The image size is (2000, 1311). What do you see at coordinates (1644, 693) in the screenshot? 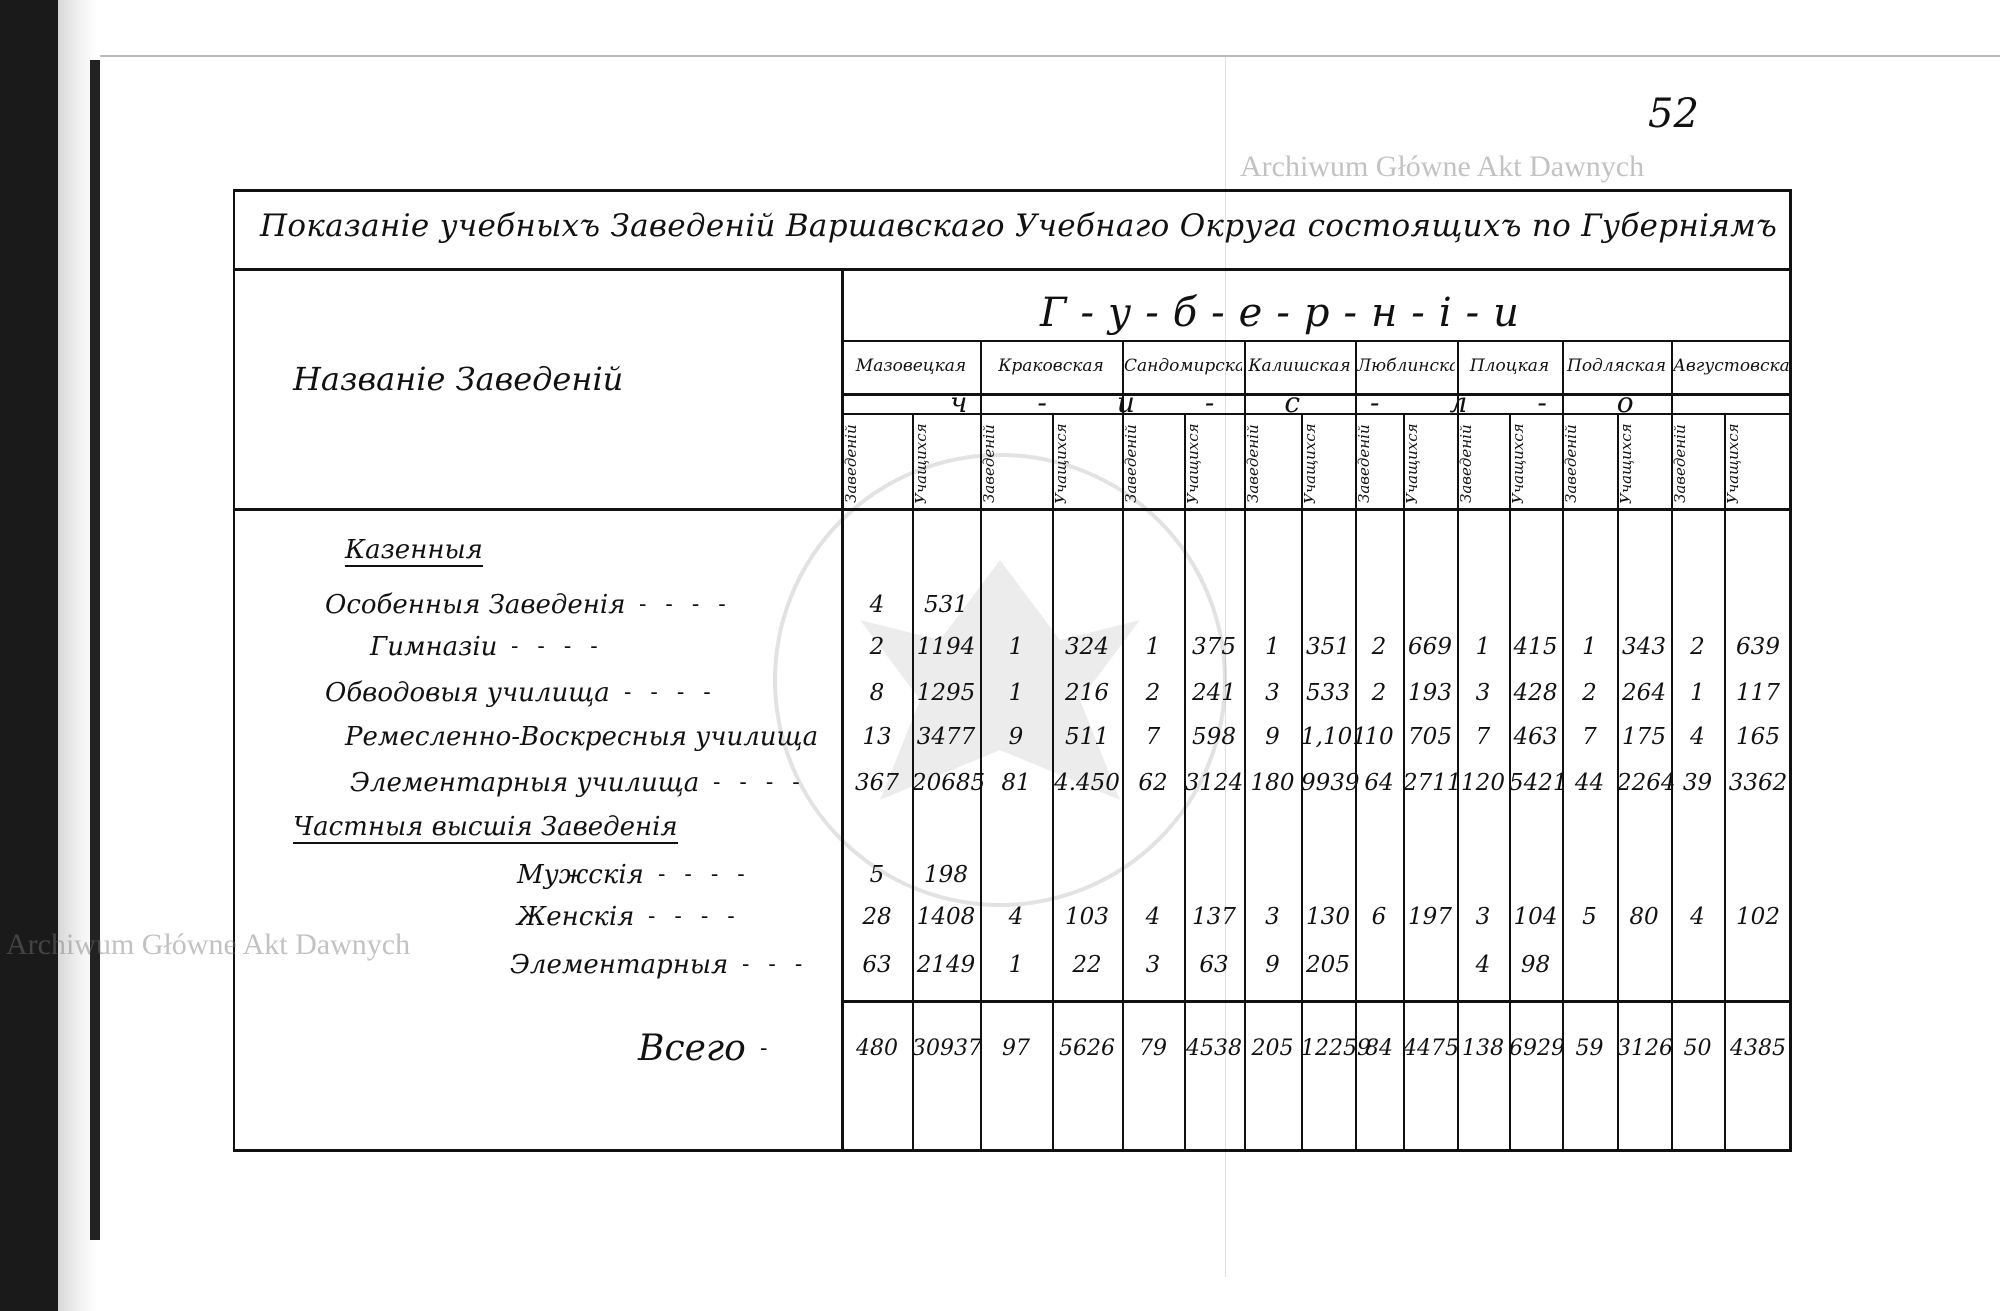
I see `table-cell: 264` at bounding box center [1644, 693].